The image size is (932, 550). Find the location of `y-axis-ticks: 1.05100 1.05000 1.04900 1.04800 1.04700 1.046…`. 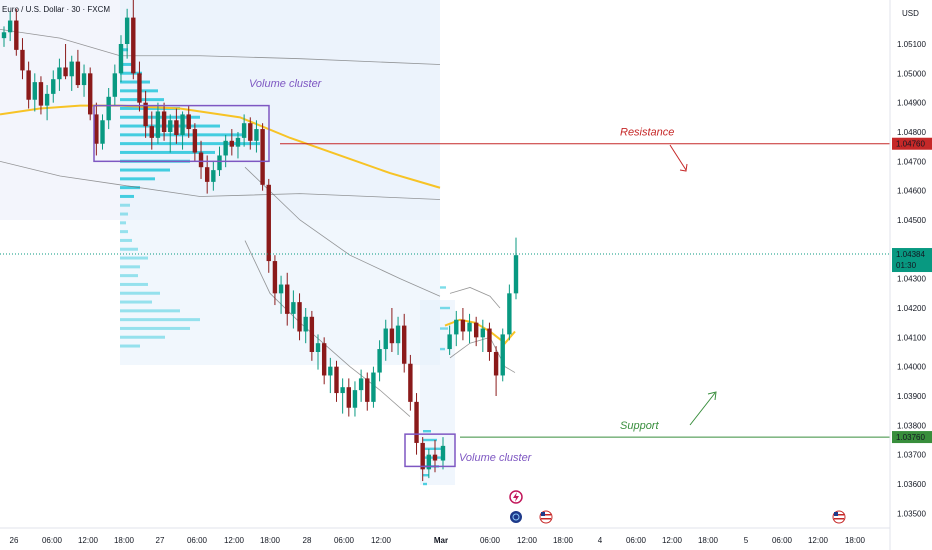

y-axis-ticks: 1.05100 1.05000 1.04900 1.04800 1.04700 1.046… is located at coordinates (911, 279).